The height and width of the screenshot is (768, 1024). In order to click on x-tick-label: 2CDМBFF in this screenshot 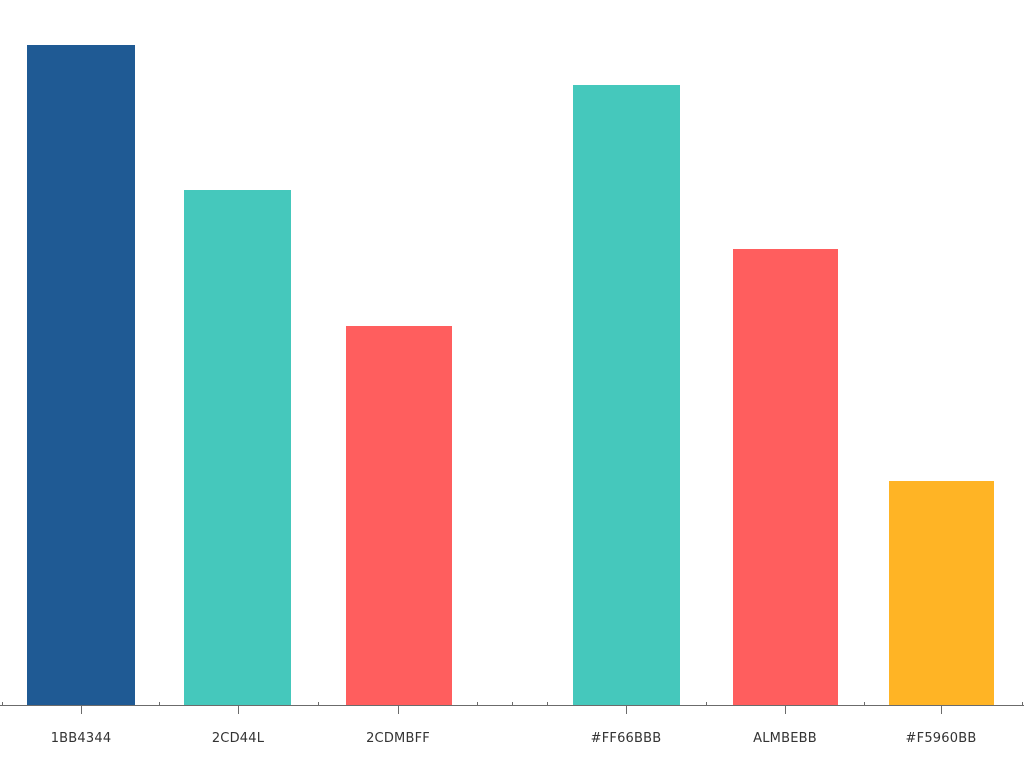, I will do `click(398, 738)`.